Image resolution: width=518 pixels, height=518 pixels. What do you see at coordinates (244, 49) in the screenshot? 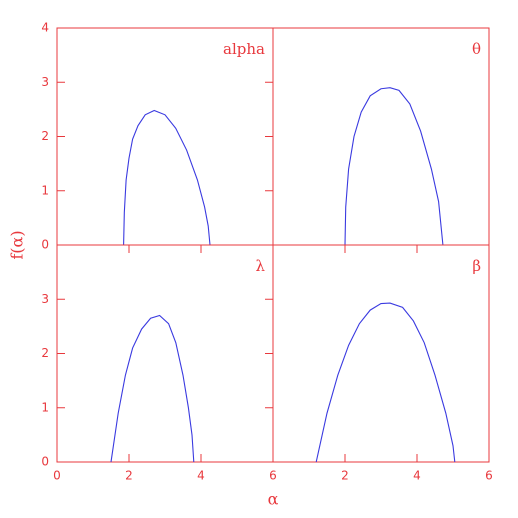
I see `panel-label: alpha` at bounding box center [244, 49].